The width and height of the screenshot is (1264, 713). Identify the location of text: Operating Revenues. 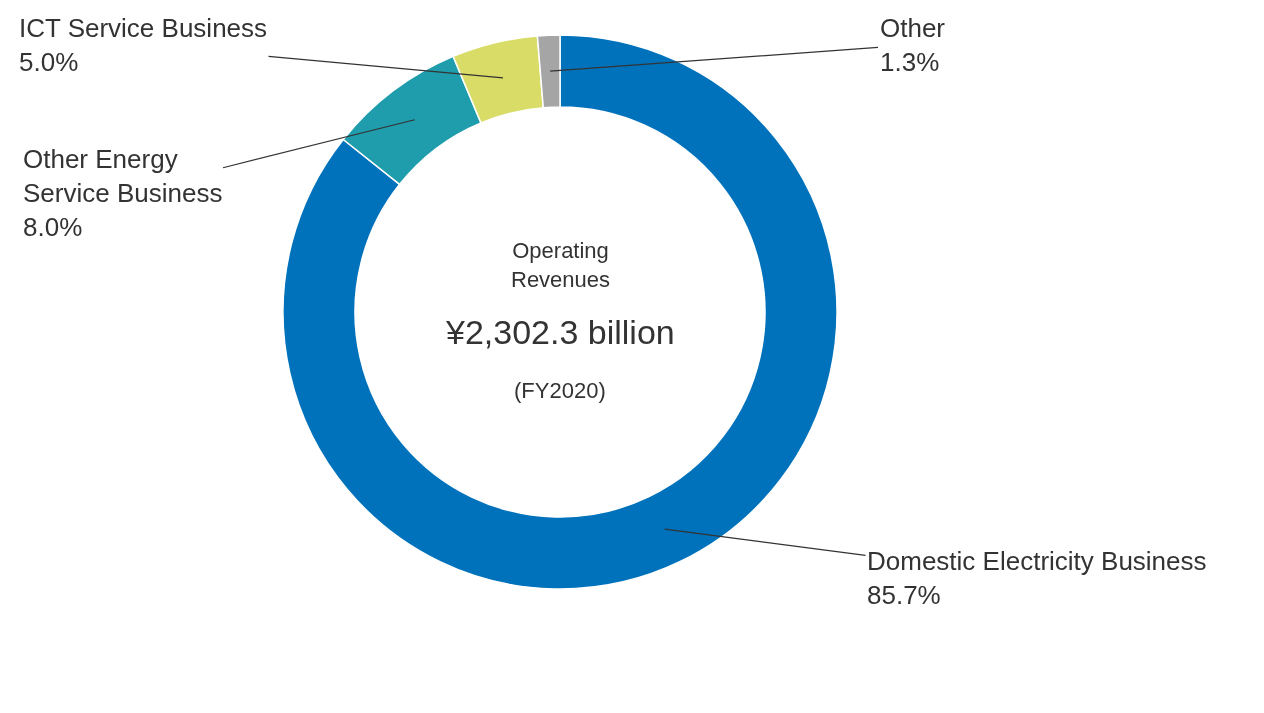
(561, 265).